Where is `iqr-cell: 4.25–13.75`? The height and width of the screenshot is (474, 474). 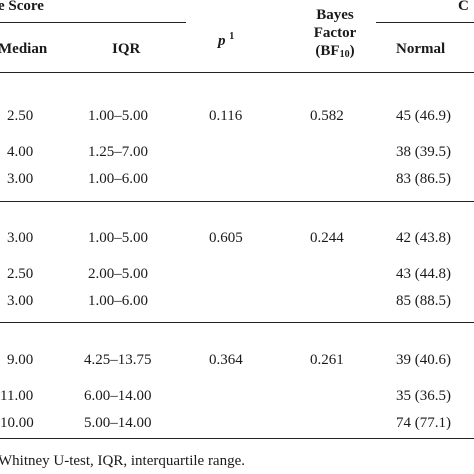 iqr-cell: 4.25–13.75 is located at coordinates (118, 360).